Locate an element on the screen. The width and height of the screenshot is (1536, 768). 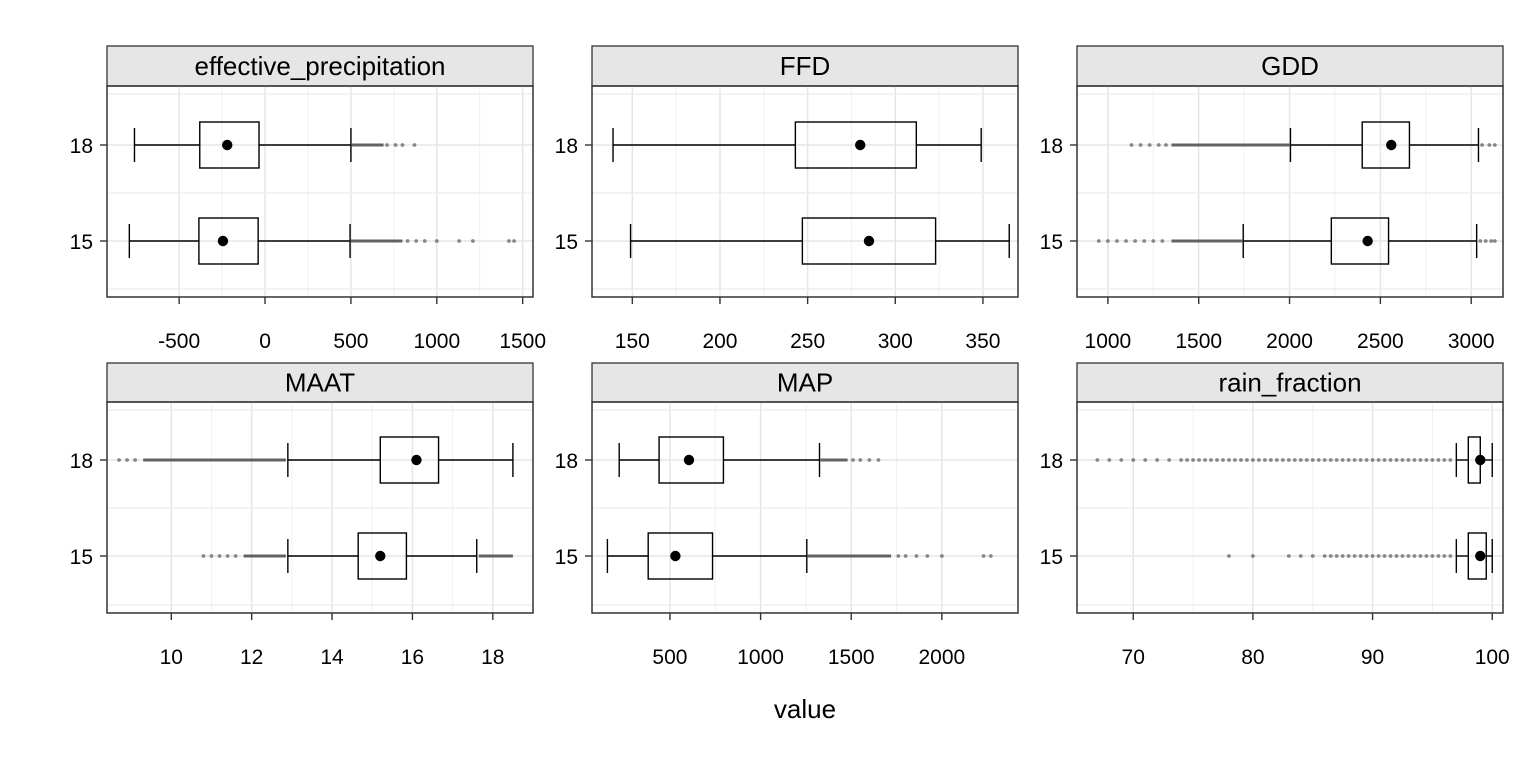
x-tick-label: 10 is located at coordinates (171, 657).